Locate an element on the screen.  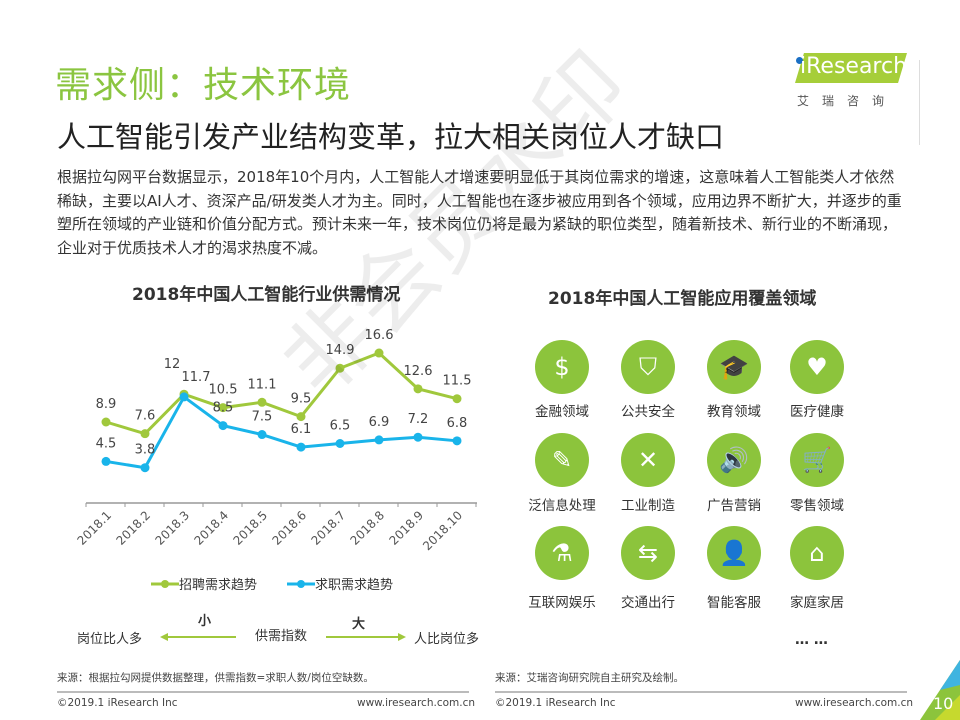
speaker-icon: 🔊 is located at coordinates (734, 460).